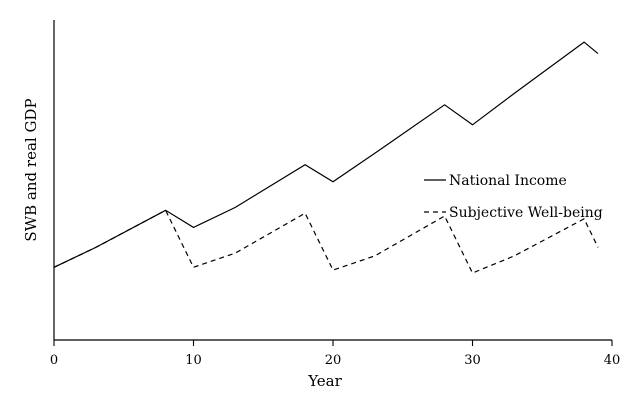  What do you see at coordinates (513, 197) in the screenshot?
I see `legend: National Income Subjective Well-being` at bounding box center [513, 197].